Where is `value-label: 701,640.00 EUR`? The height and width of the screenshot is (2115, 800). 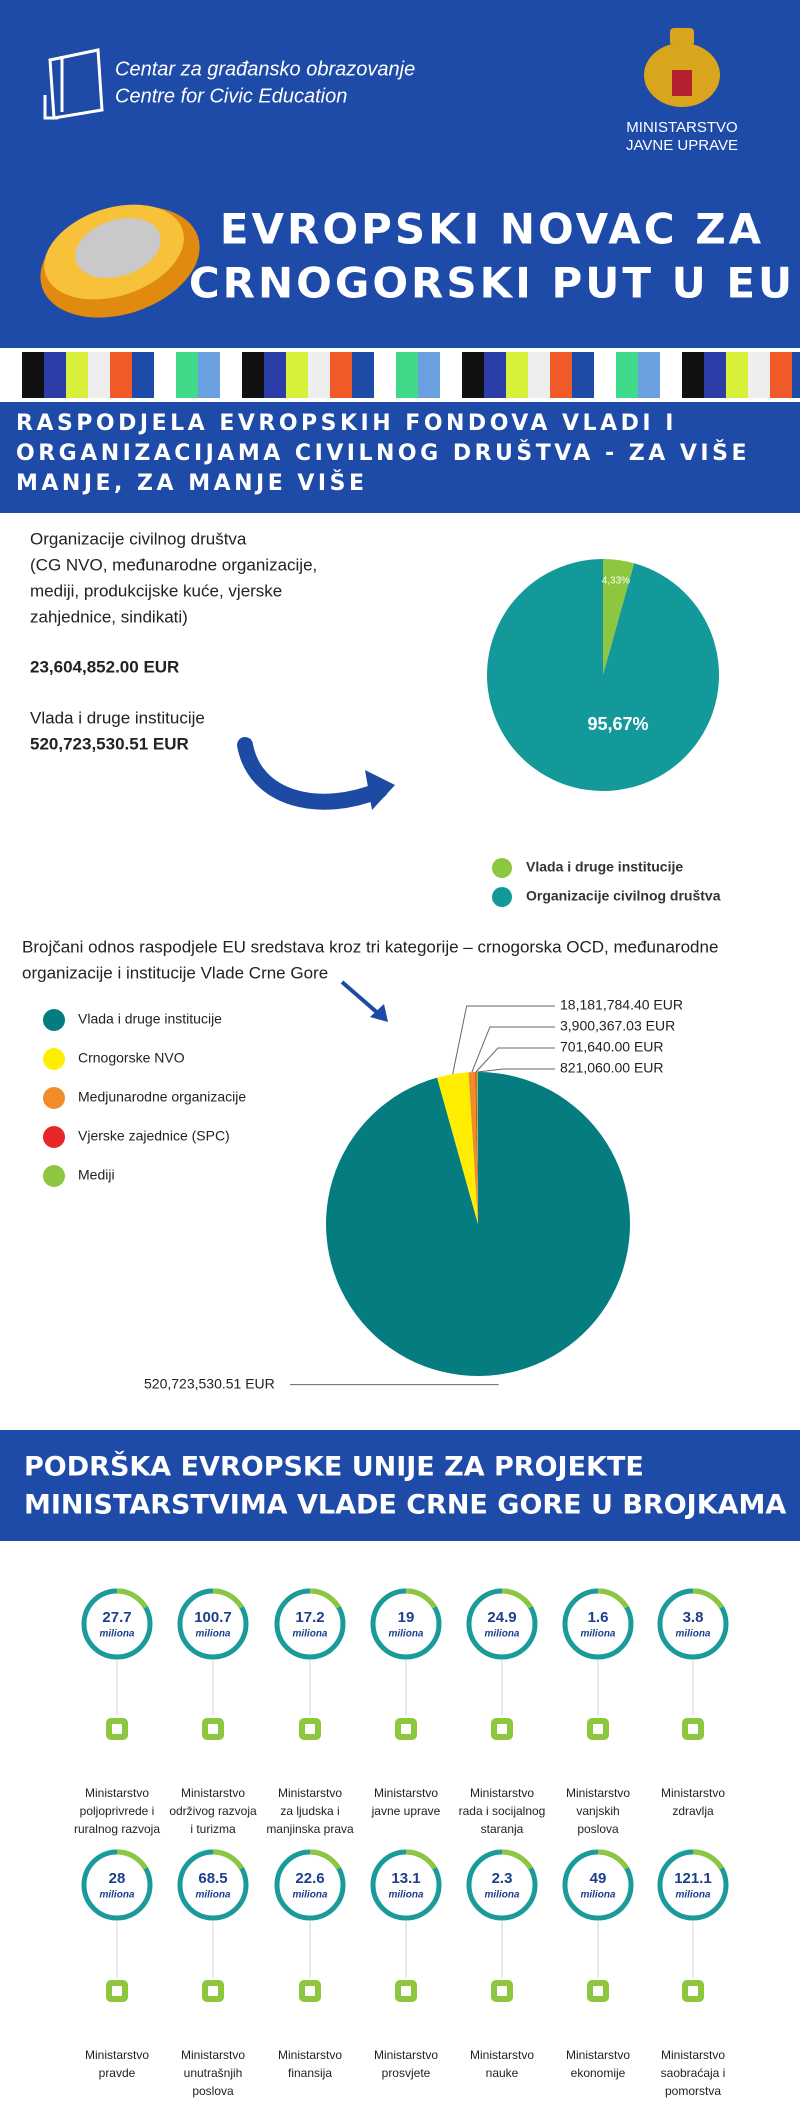 value-label: 701,640.00 EUR is located at coordinates (612, 1047).